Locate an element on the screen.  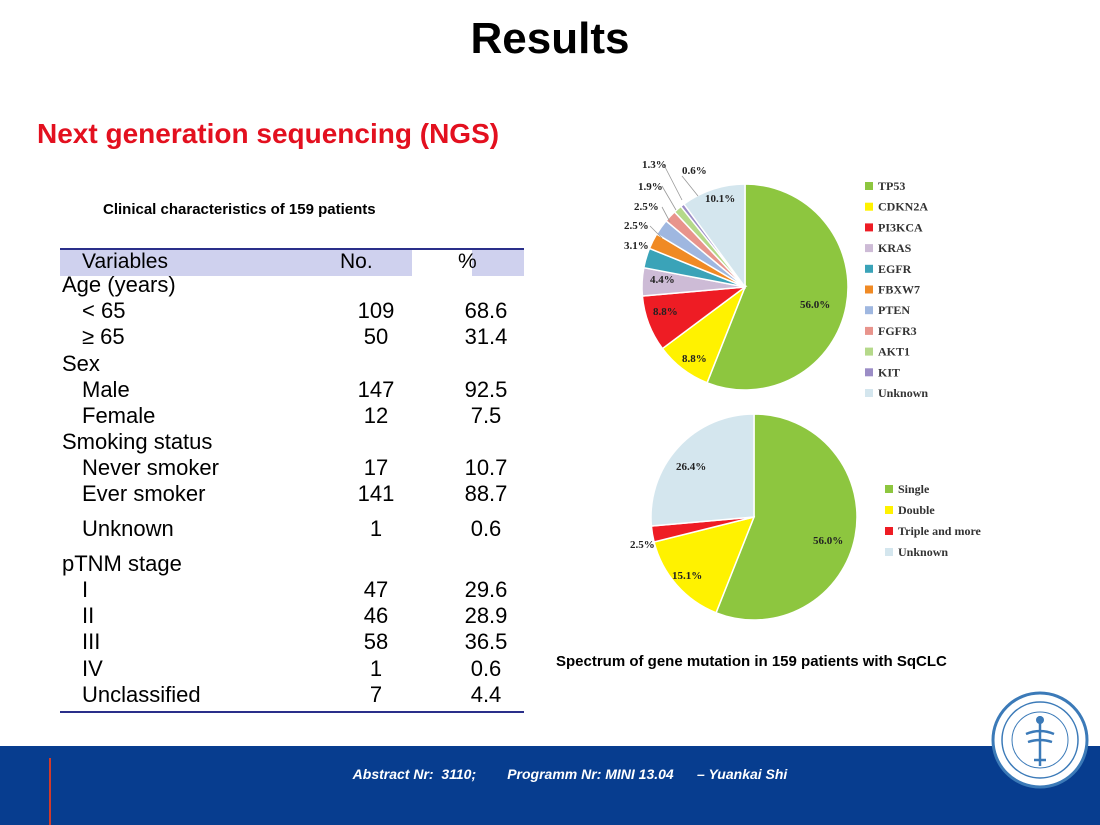
header-pct: % is located at coordinates (467, 261).